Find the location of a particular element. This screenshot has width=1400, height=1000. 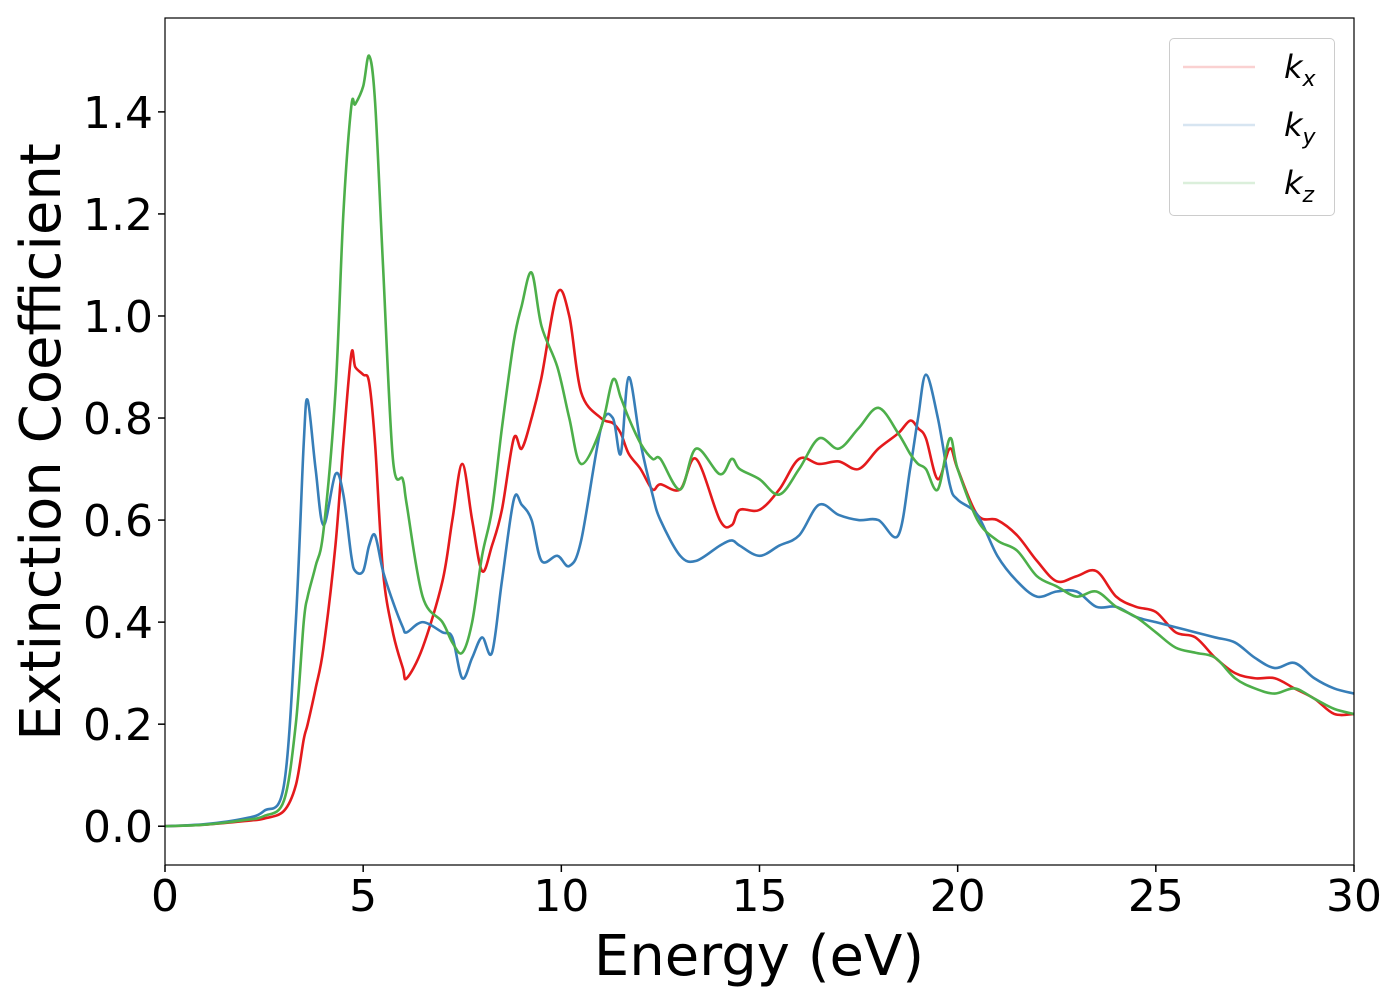

x-tick-label: 20 is located at coordinates (958, 896).